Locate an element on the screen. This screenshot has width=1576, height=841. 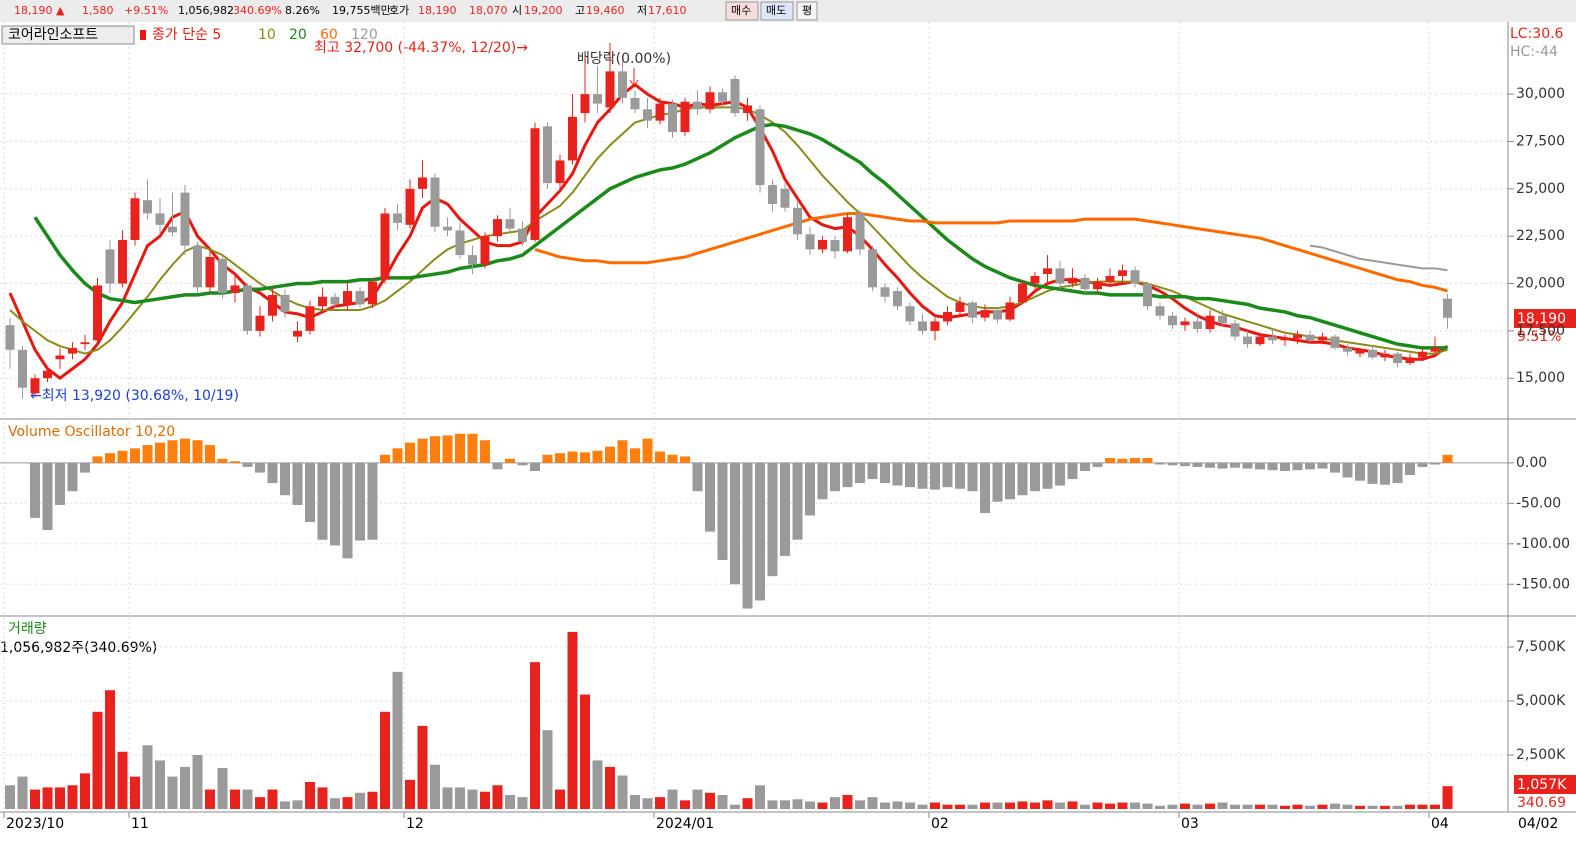
sell-label: 매도 is located at coordinates (776, 10).